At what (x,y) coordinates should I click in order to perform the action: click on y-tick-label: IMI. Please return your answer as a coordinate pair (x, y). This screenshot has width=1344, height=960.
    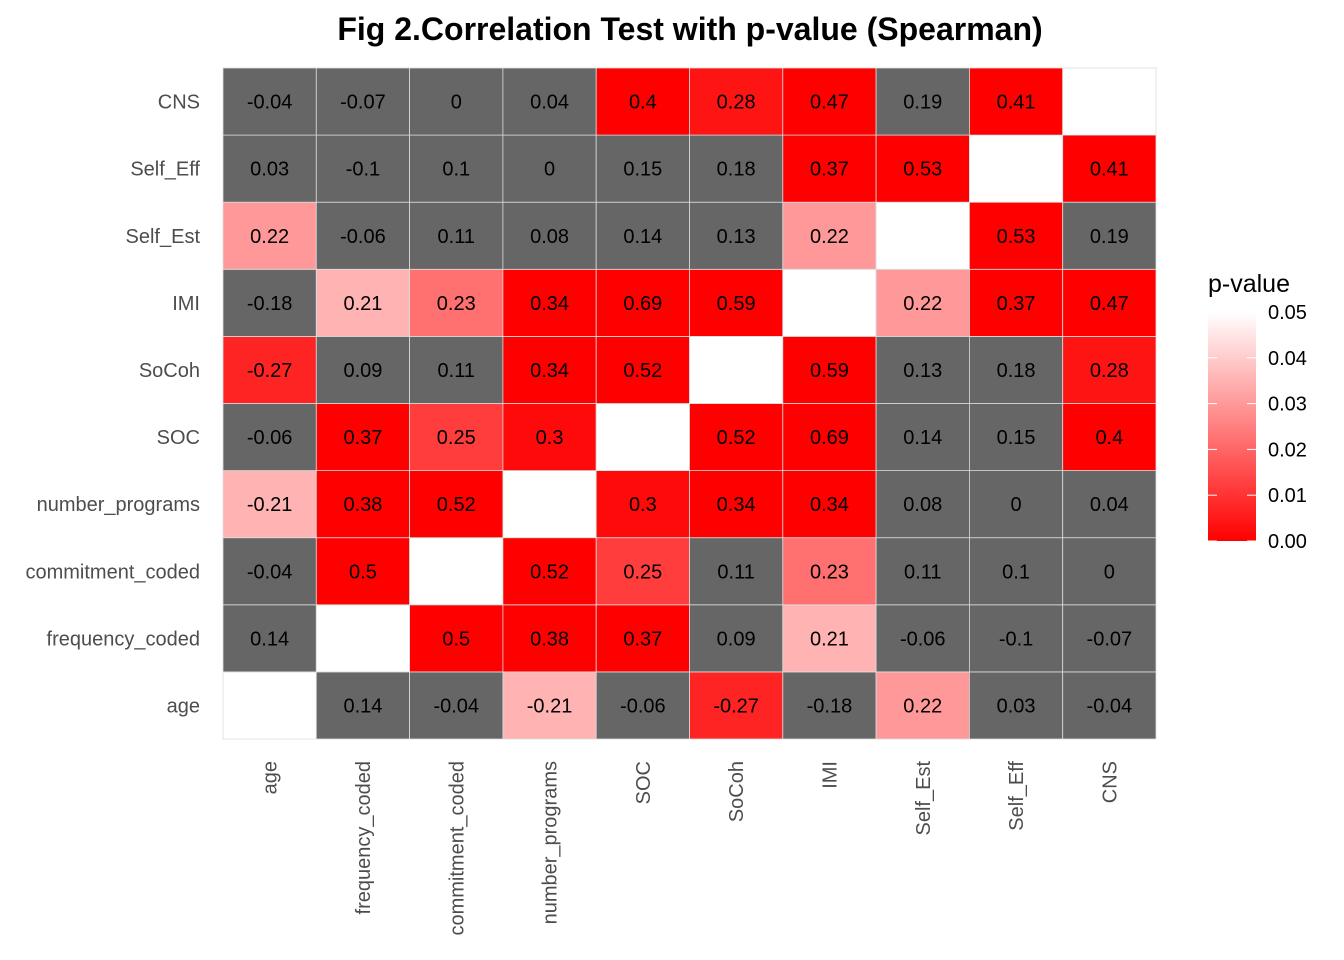
    Looking at the image, I should click on (186, 304).